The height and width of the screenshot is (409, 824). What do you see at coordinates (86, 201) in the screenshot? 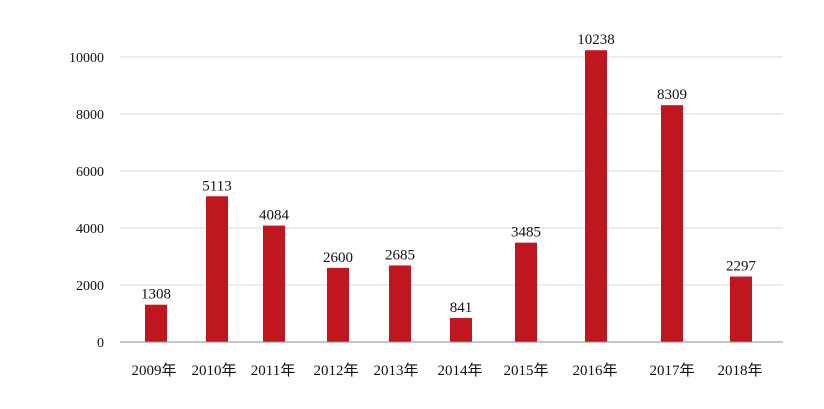
I see `y-axis-ticks: 0 2000 4000 6000 8000 10000` at bounding box center [86, 201].